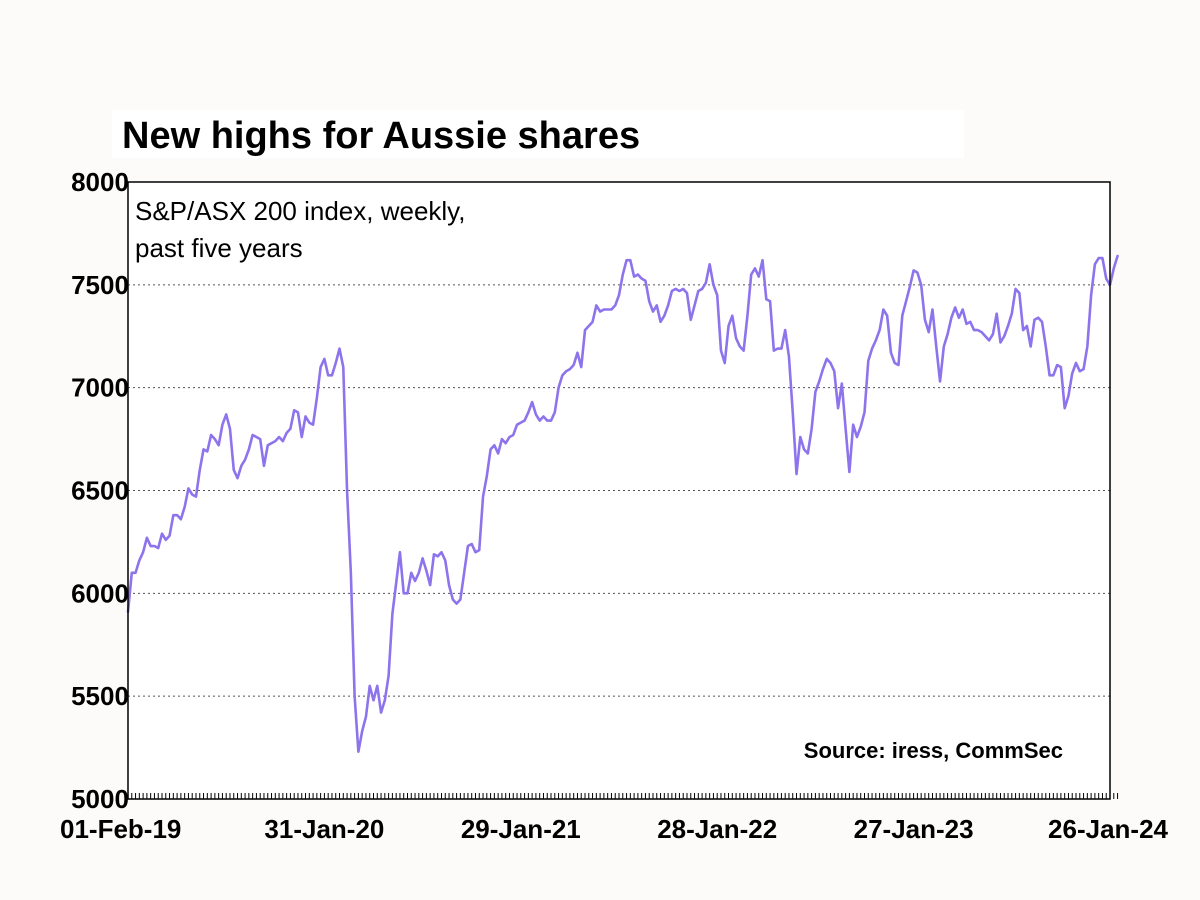  I want to click on x-tick-label: 31-Jan-20, so click(324, 829).